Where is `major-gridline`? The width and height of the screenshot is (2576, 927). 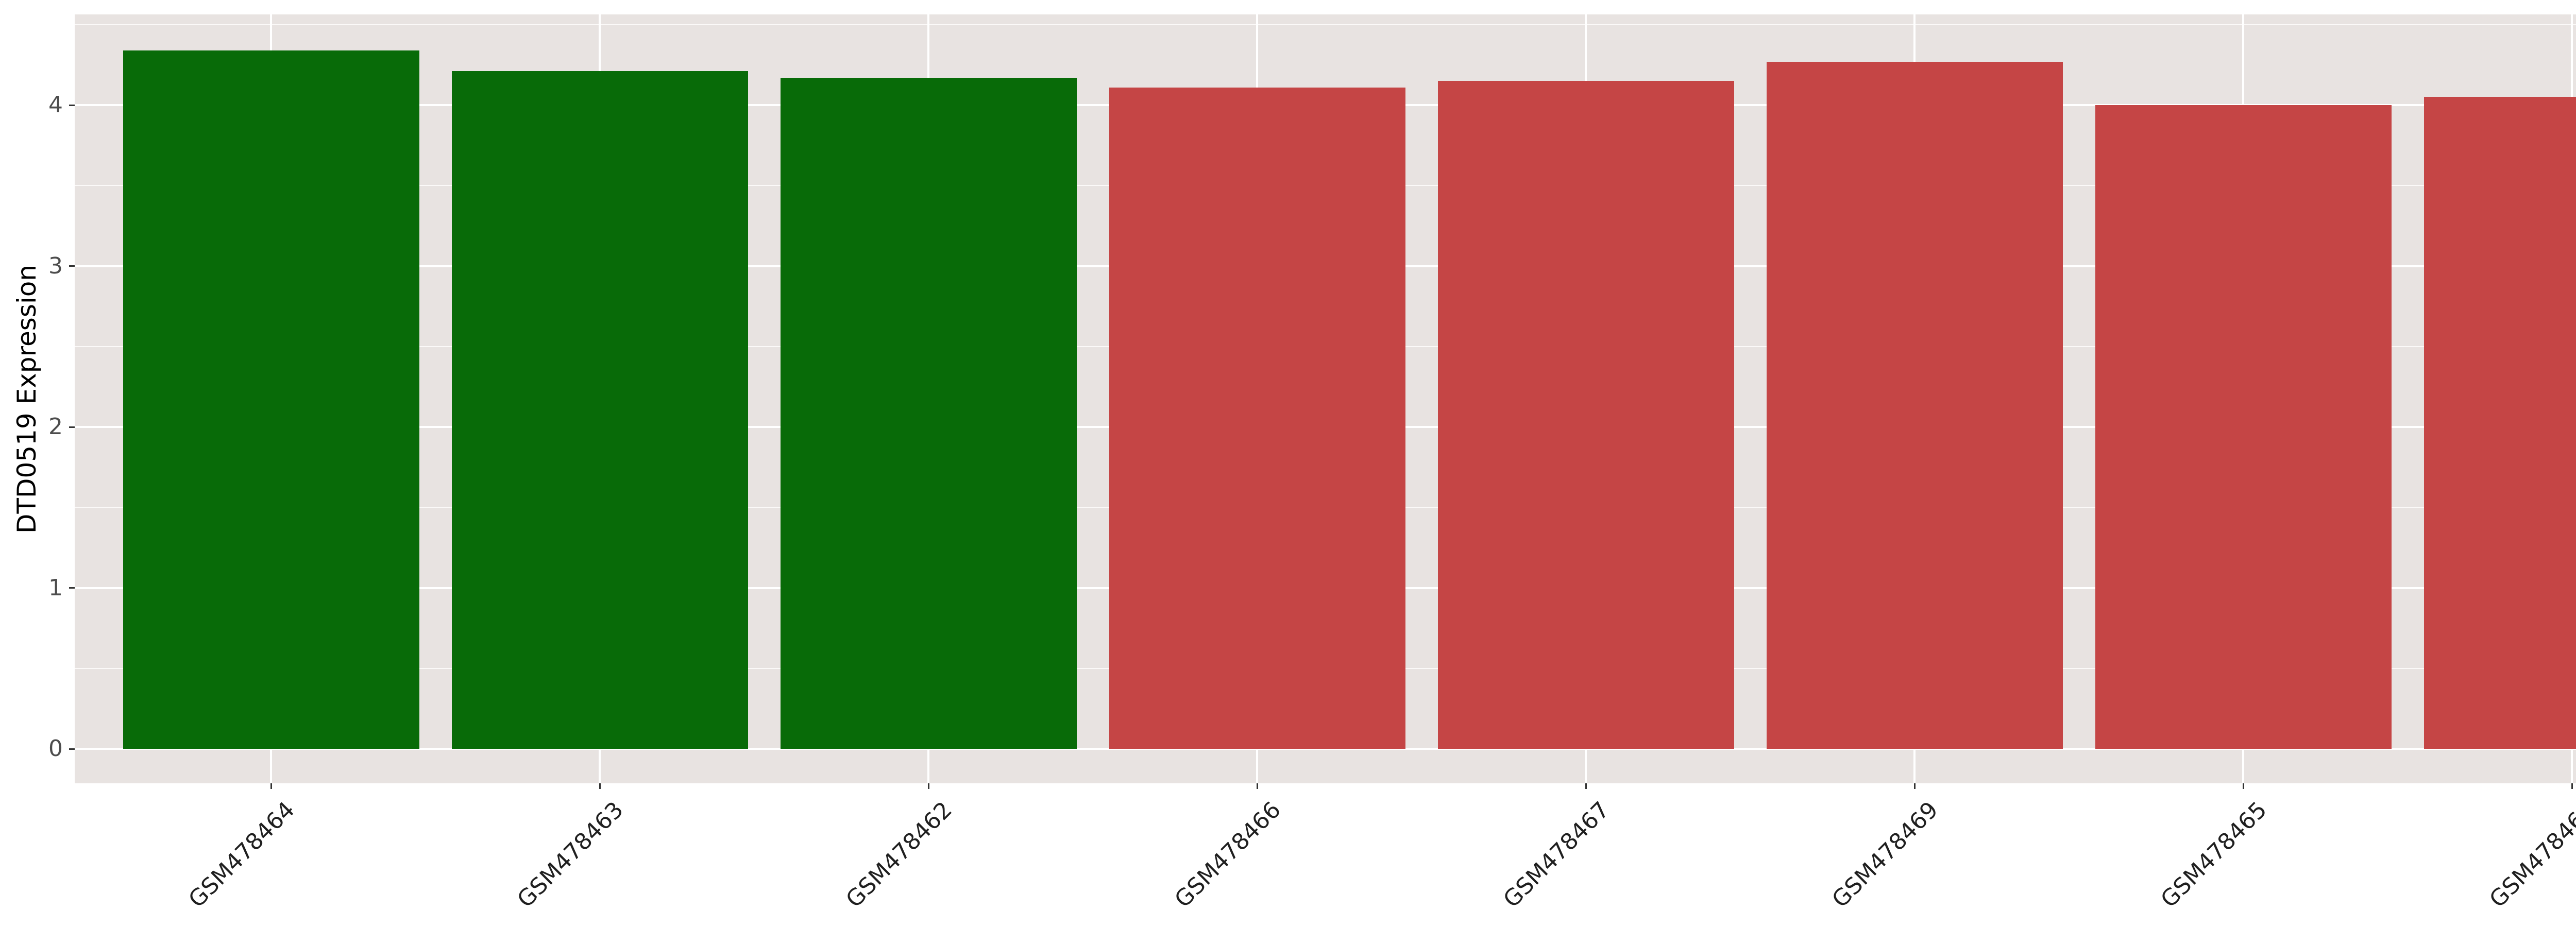 major-gridline is located at coordinates (1325, 749).